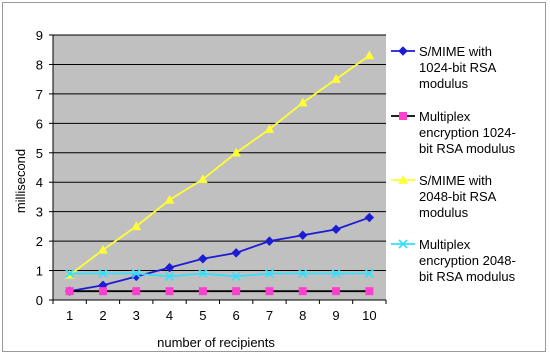  Describe the element at coordinates (458, 67) in the screenshot. I see `legend-label: 1024-bit RSA` at that location.